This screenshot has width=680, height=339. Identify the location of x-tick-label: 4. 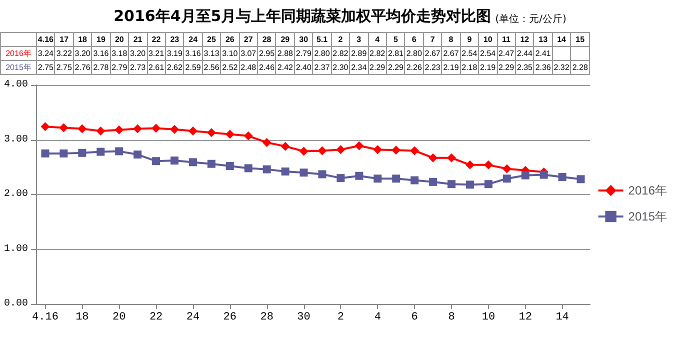
(377, 39).